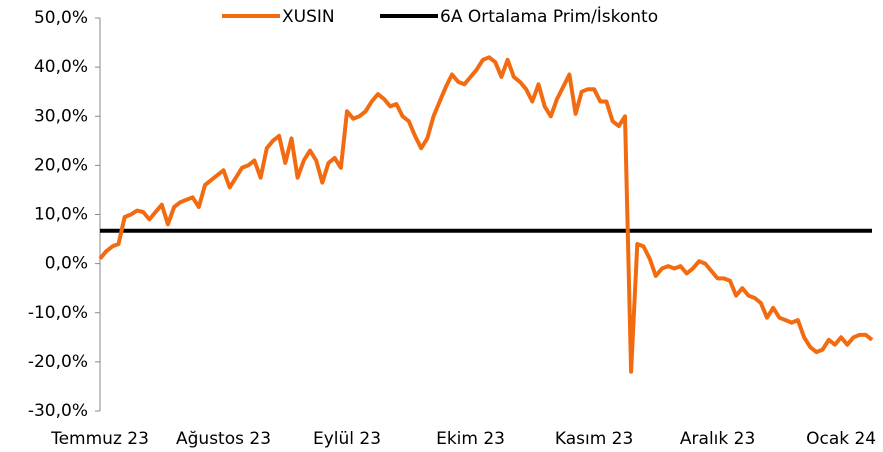  Describe the element at coordinates (308, 17) in the screenshot. I see `legend-label: XUSIN` at that location.